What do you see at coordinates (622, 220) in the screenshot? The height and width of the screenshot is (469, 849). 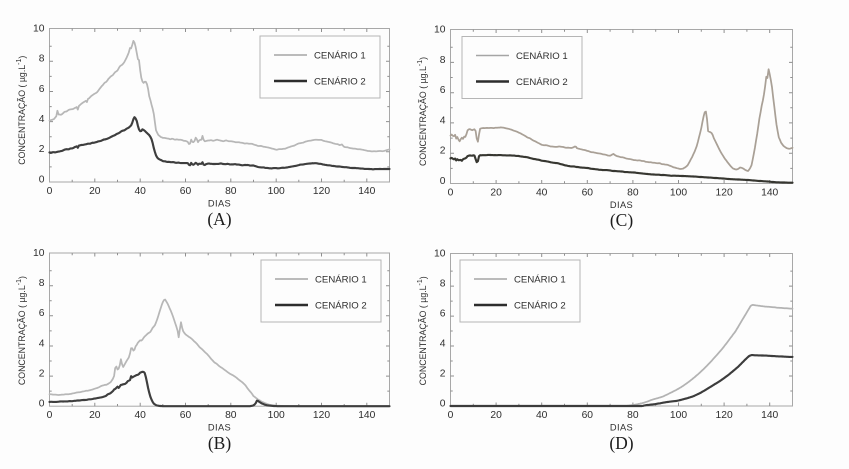 I see `svg-text: (C)` at bounding box center [622, 220].